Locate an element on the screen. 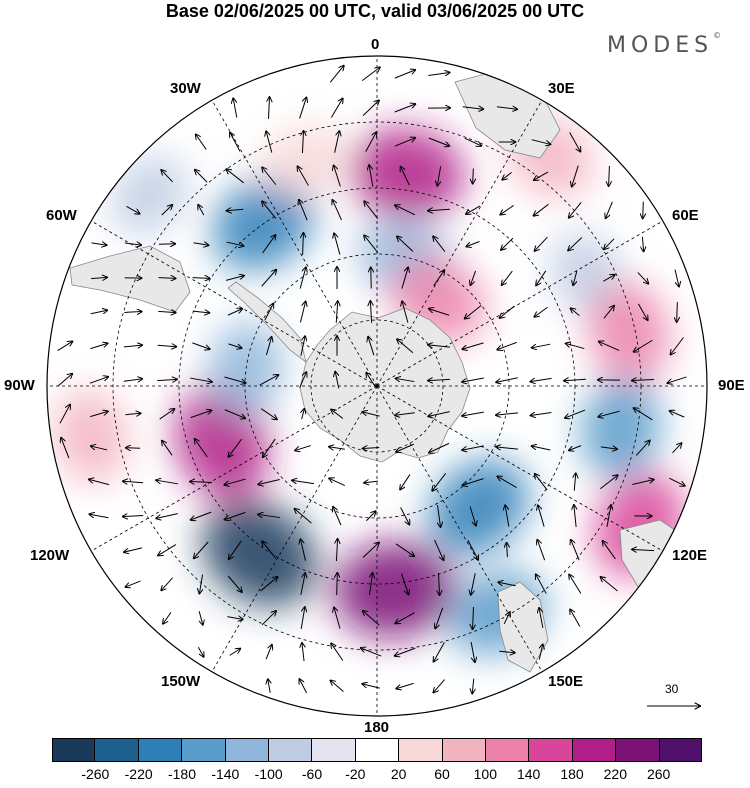 The image size is (750, 788). lon-label-60w: 60W is located at coordinates (61, 216).